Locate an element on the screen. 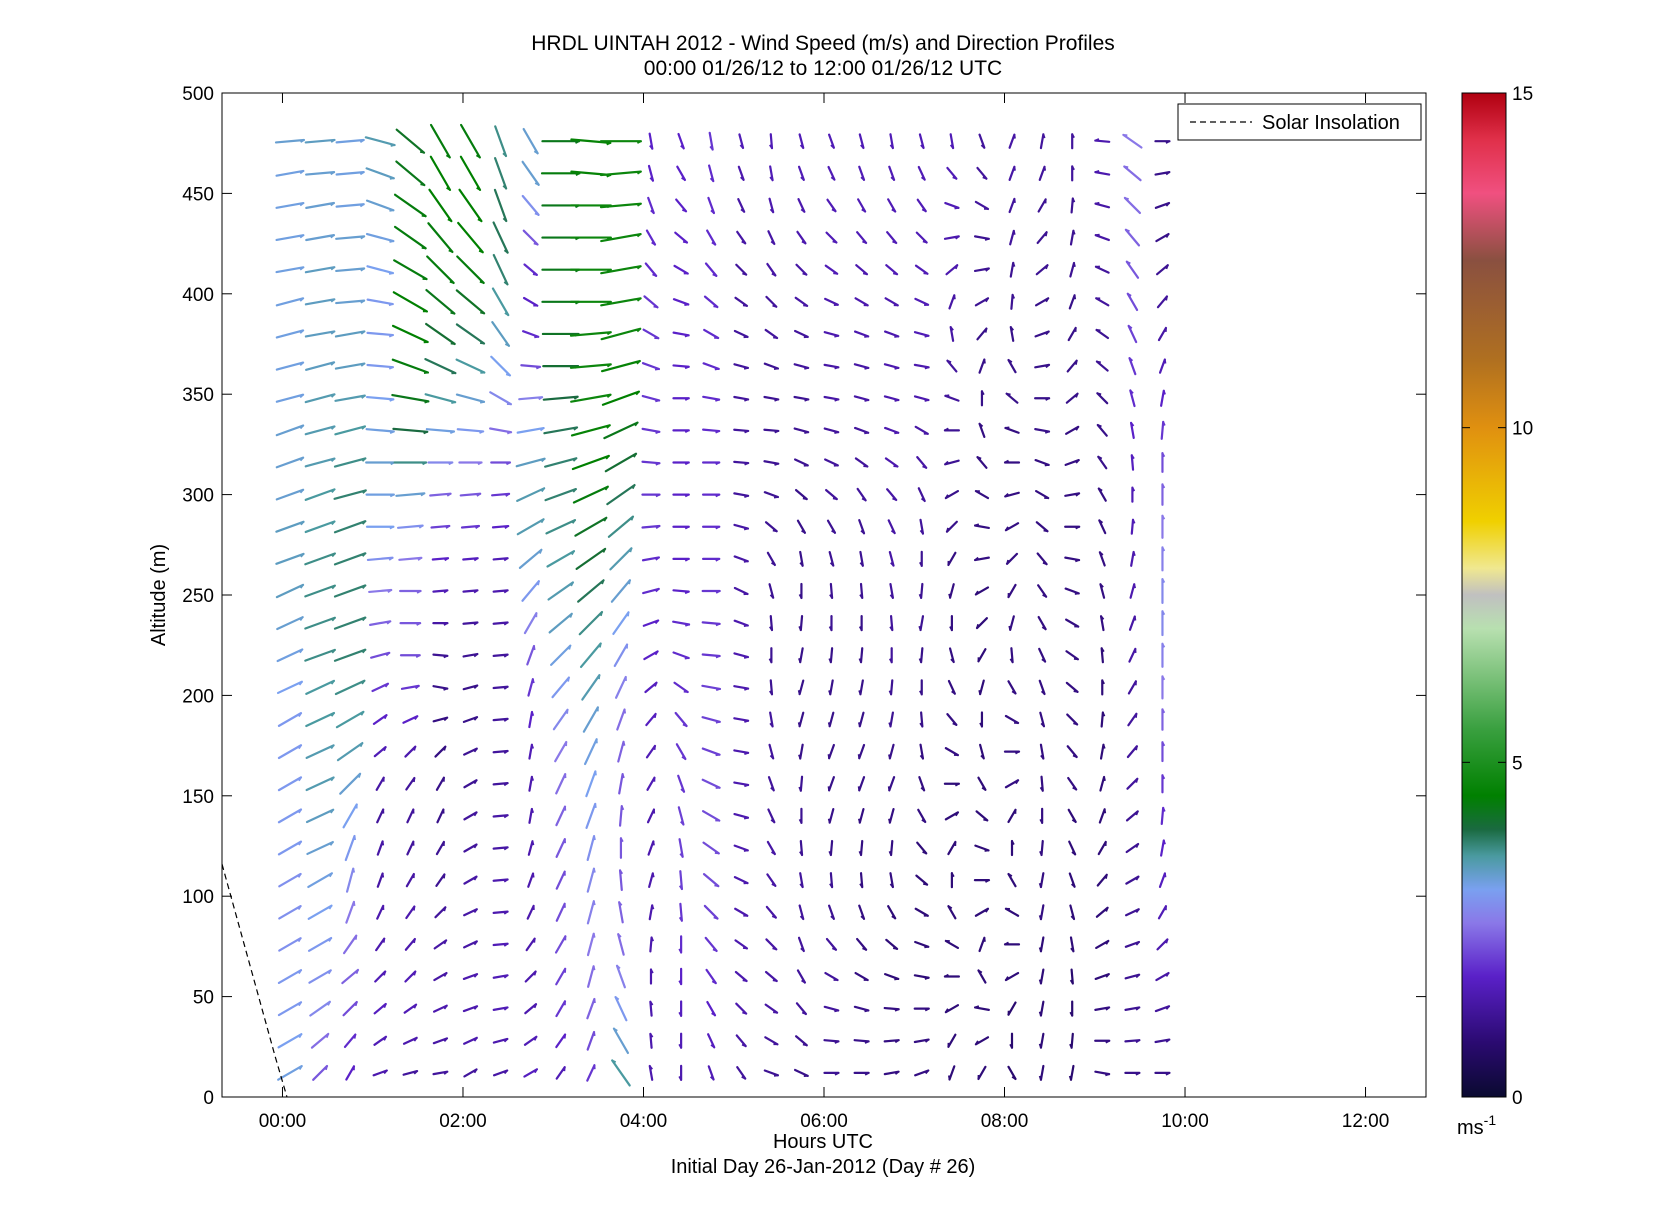  x-axis-label-day: Initial Day 26-Jan-2012 (Day # 26) is located at coordinates (823, 1167).